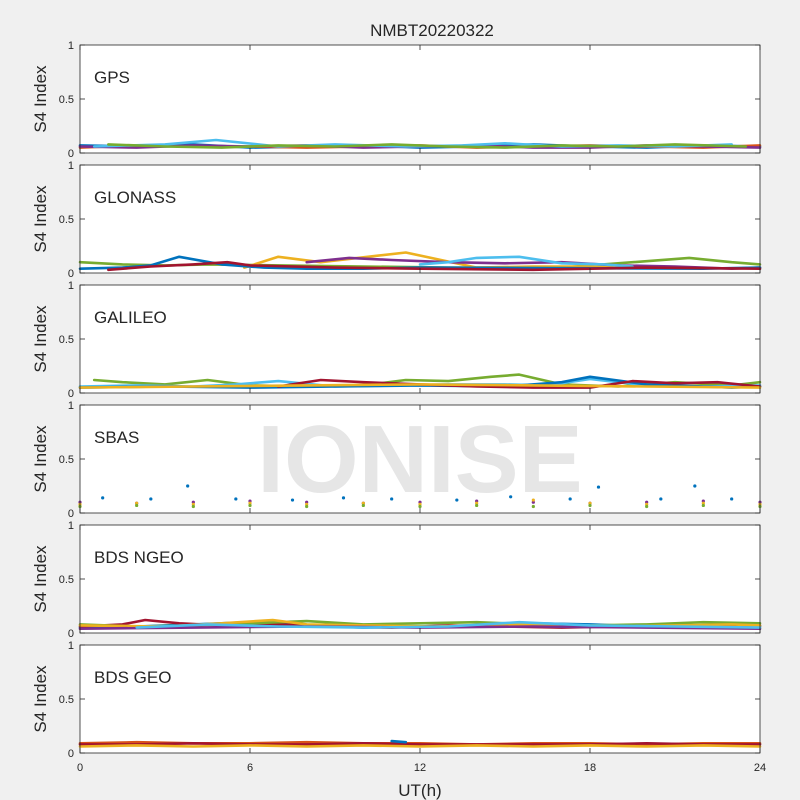  What do you see at coordinates (432, 30) in the screenshot?
I see `figure-title: NMBT20220322` at bounding box center [432, 30].